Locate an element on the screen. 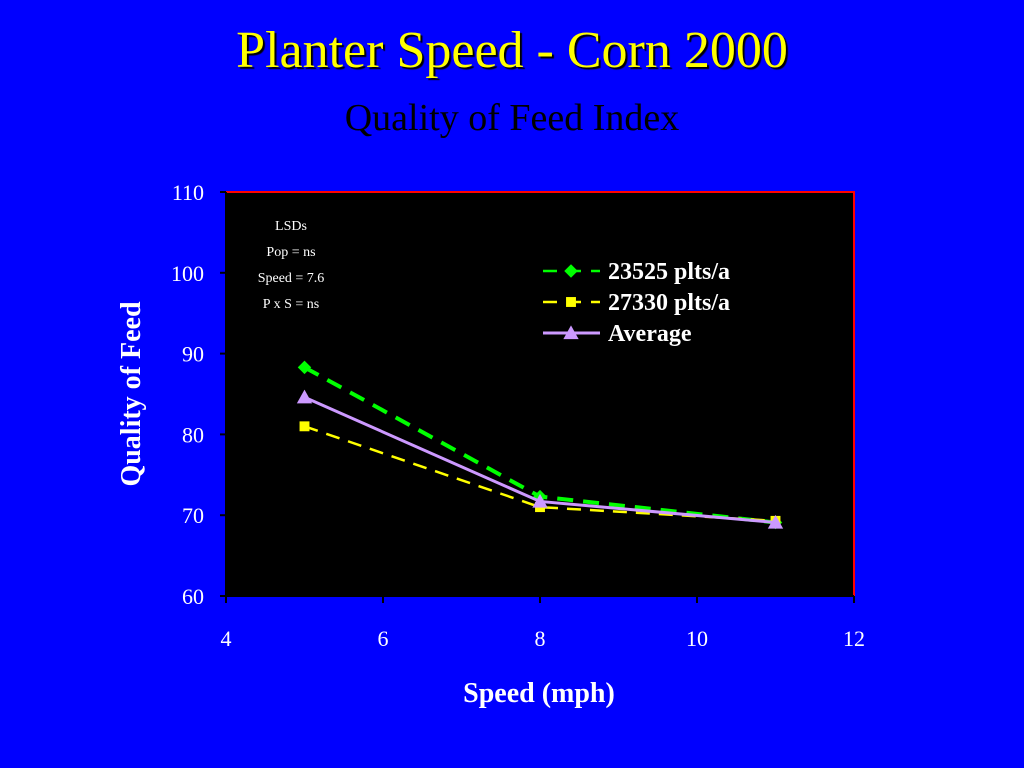  y-tick-label: 80 is located at coordinates (193, 434).